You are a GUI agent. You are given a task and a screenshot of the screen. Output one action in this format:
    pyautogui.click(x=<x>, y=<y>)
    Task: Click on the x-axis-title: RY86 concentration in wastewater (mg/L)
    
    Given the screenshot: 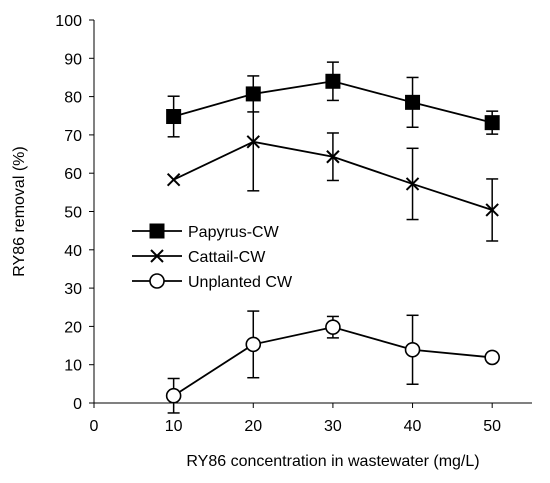 What is the action you would take?
    pyautogui.click(x=332, y=461)
    